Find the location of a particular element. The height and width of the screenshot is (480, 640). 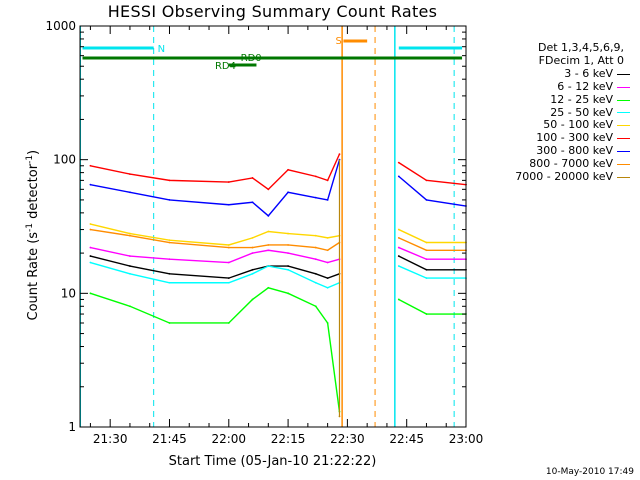

y-tick-label: 1000 is located at coordinates (60, 26).